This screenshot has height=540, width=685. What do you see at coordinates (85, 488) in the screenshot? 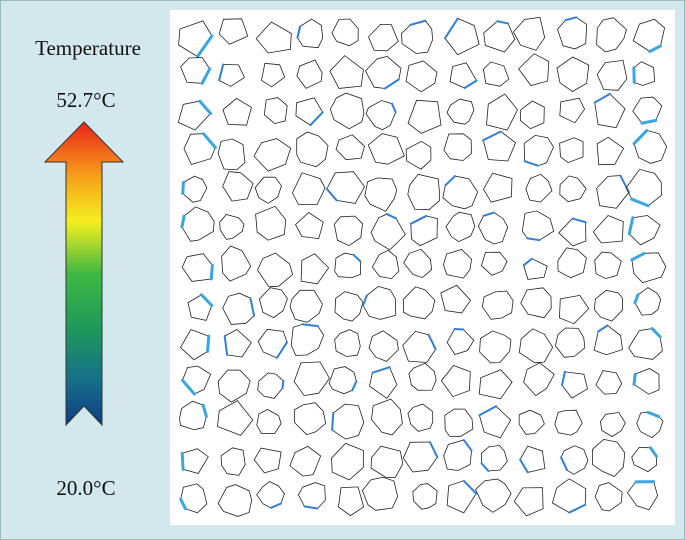
I see `legend-min: 20.0°C` at bounding box center [85, 488].